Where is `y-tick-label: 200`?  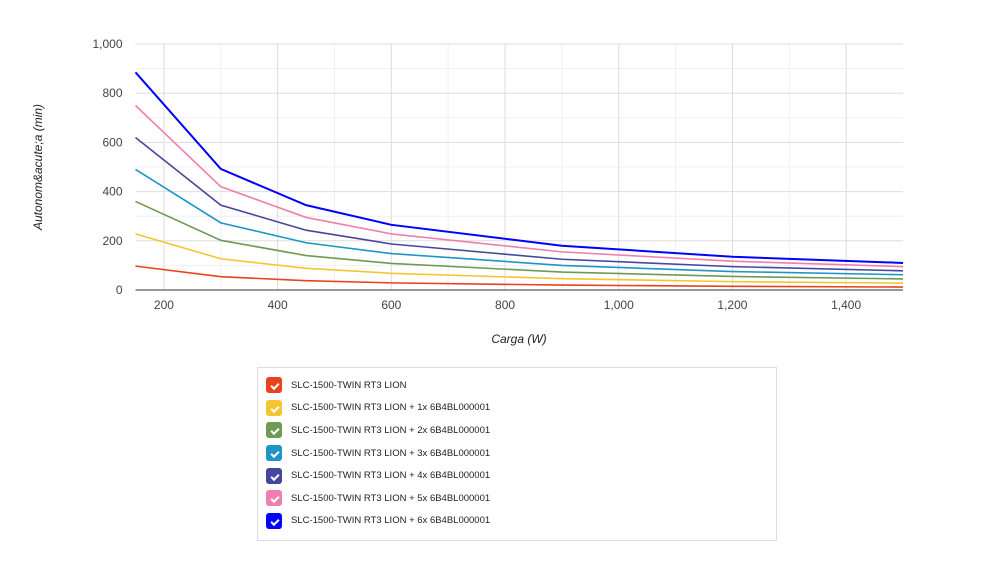 y-tick-label: 200 is located at coordinates (112, 241).